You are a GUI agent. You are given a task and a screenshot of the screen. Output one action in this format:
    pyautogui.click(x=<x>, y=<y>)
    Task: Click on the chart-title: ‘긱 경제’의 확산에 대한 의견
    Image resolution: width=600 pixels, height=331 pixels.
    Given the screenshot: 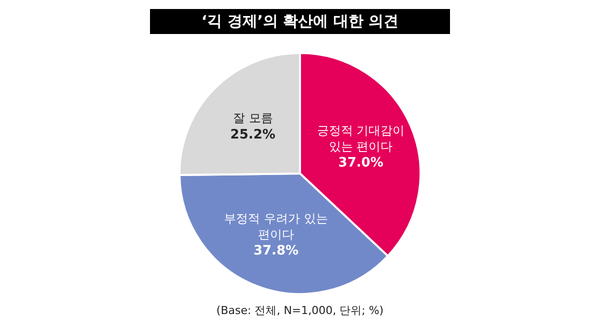 What is the action you would take?
    pyautogui.click(x=300, y=21)
    